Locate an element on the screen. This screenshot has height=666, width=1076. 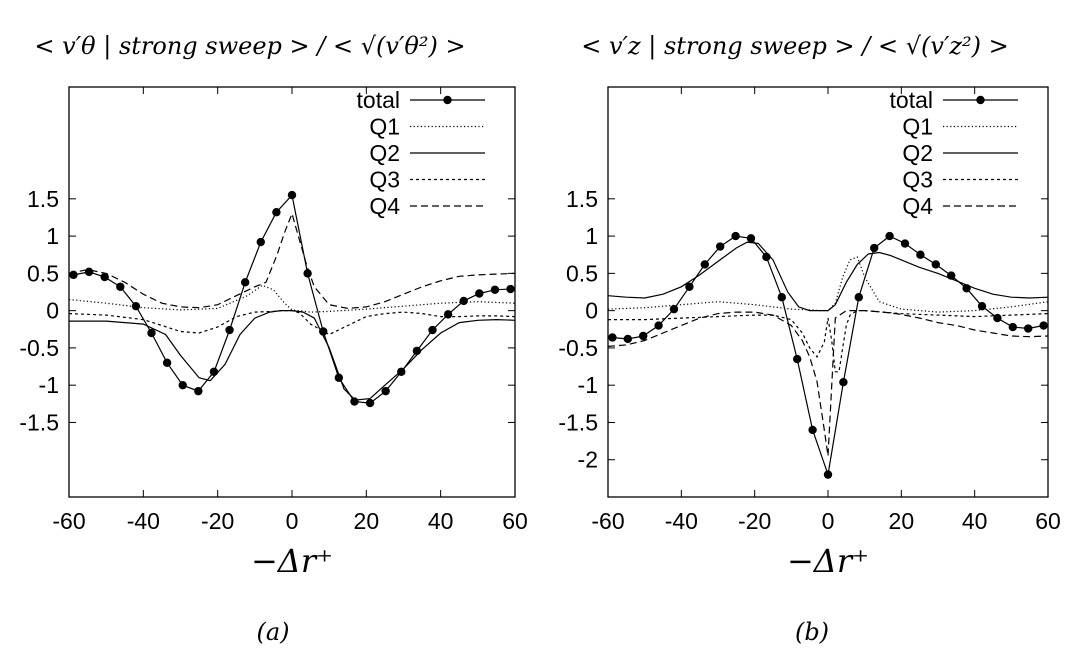
y-tick-label: -0.5 is located at coordinates (39, 348).